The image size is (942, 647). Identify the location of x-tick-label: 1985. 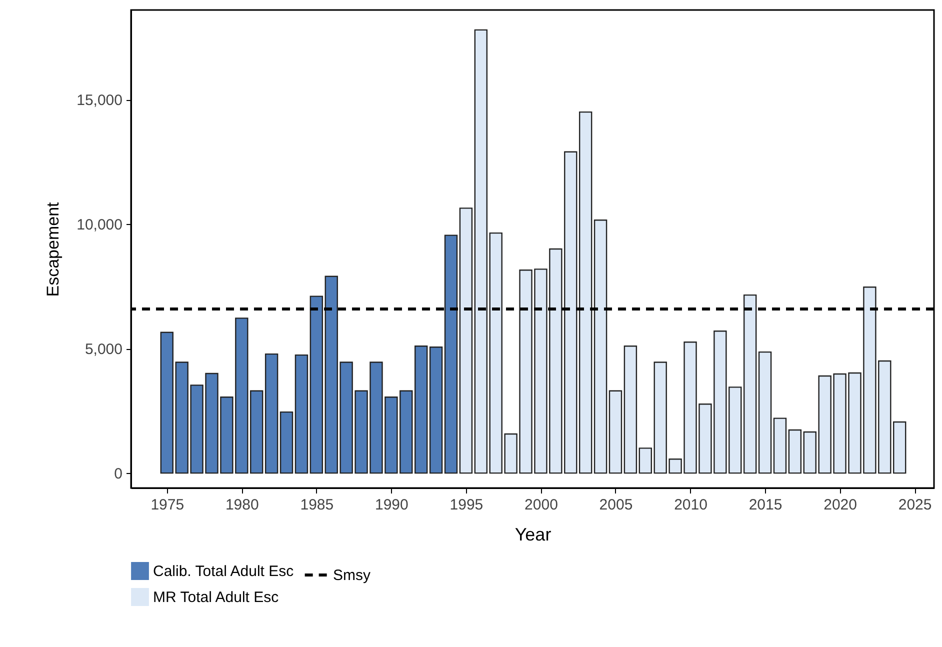
(317, 505).